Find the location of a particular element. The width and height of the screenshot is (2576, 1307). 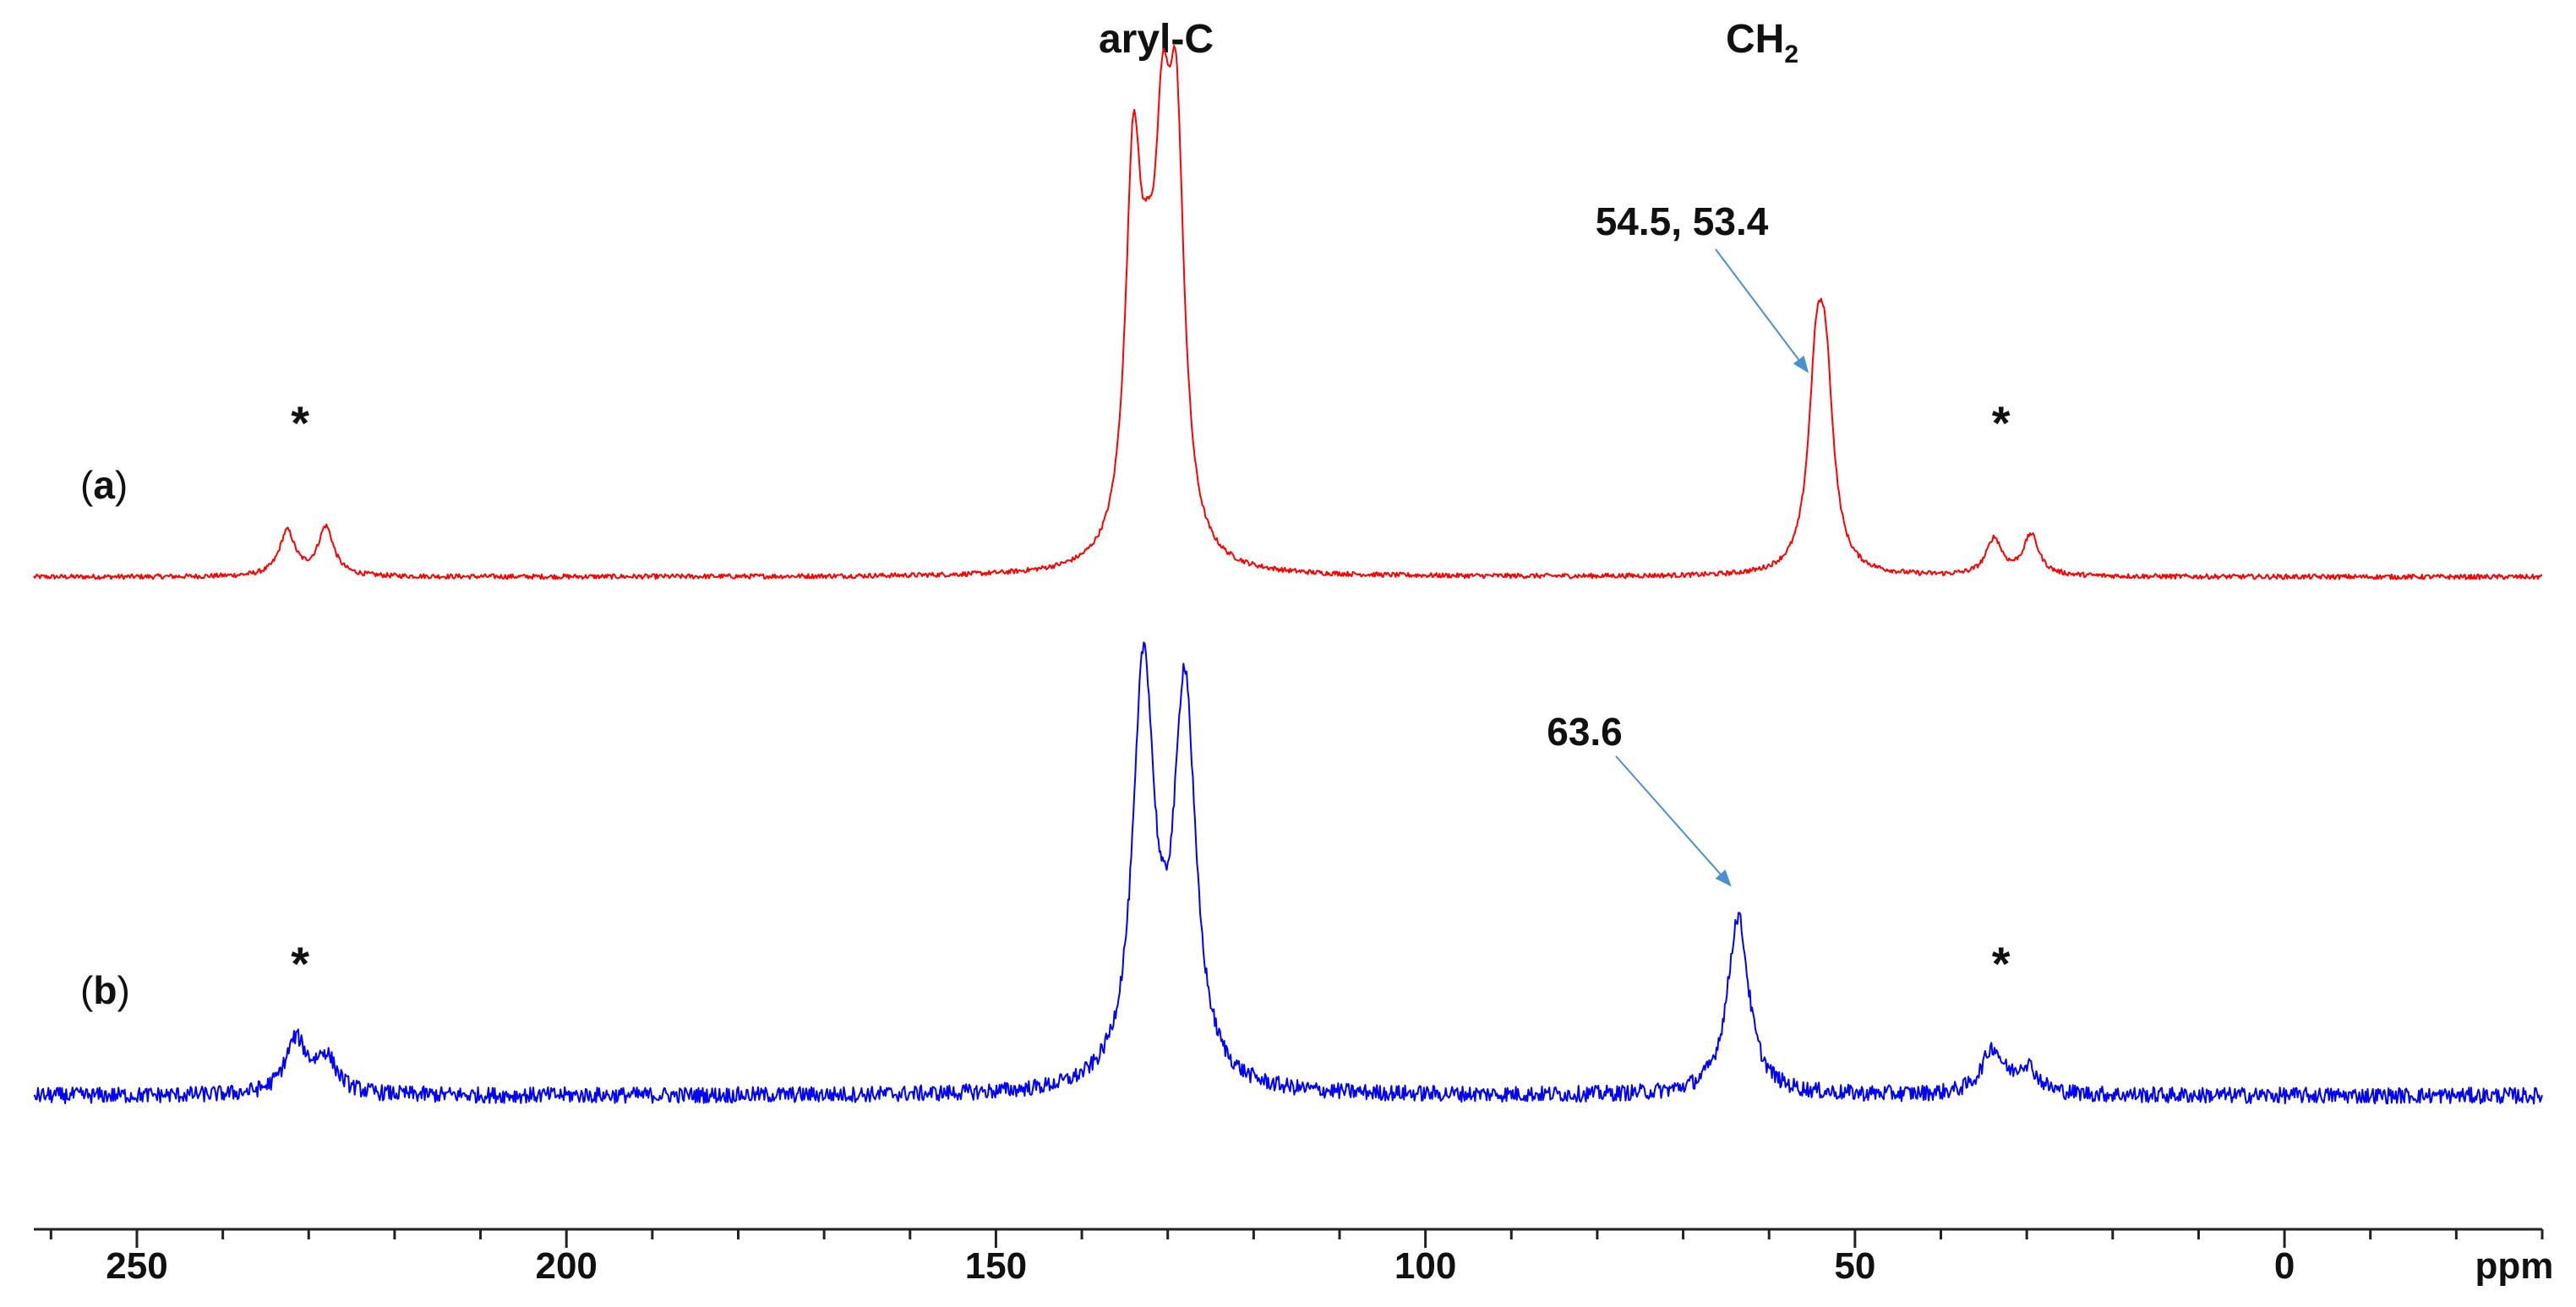

annotation-a-arrow is located at coordinates (1762, 310).